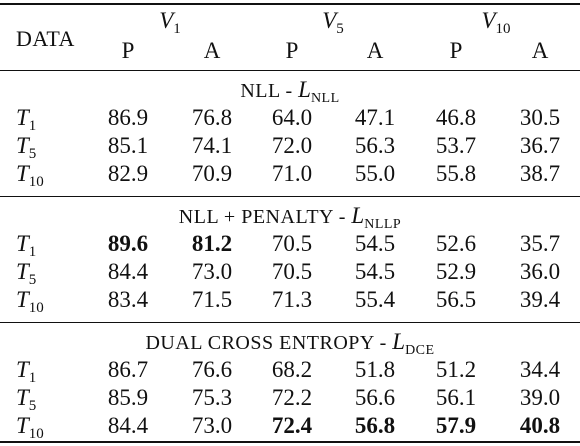 The height and width of the screenshot is (446, 580). What do you see at coordinates (540, 369) in the screenshot?
I see `table-cell: 34.4` at bounding box center [540, 369].